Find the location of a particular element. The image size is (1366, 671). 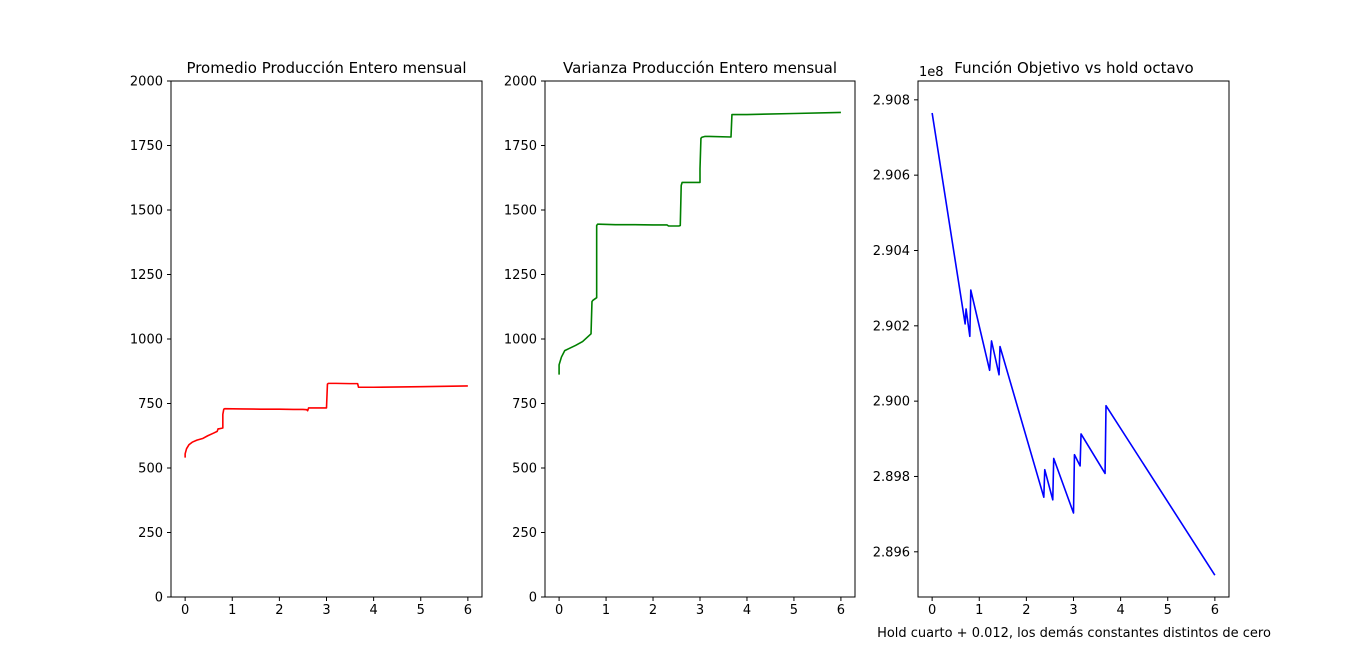

y-offset-label: 1e8 is located at coordinates (931, 72).